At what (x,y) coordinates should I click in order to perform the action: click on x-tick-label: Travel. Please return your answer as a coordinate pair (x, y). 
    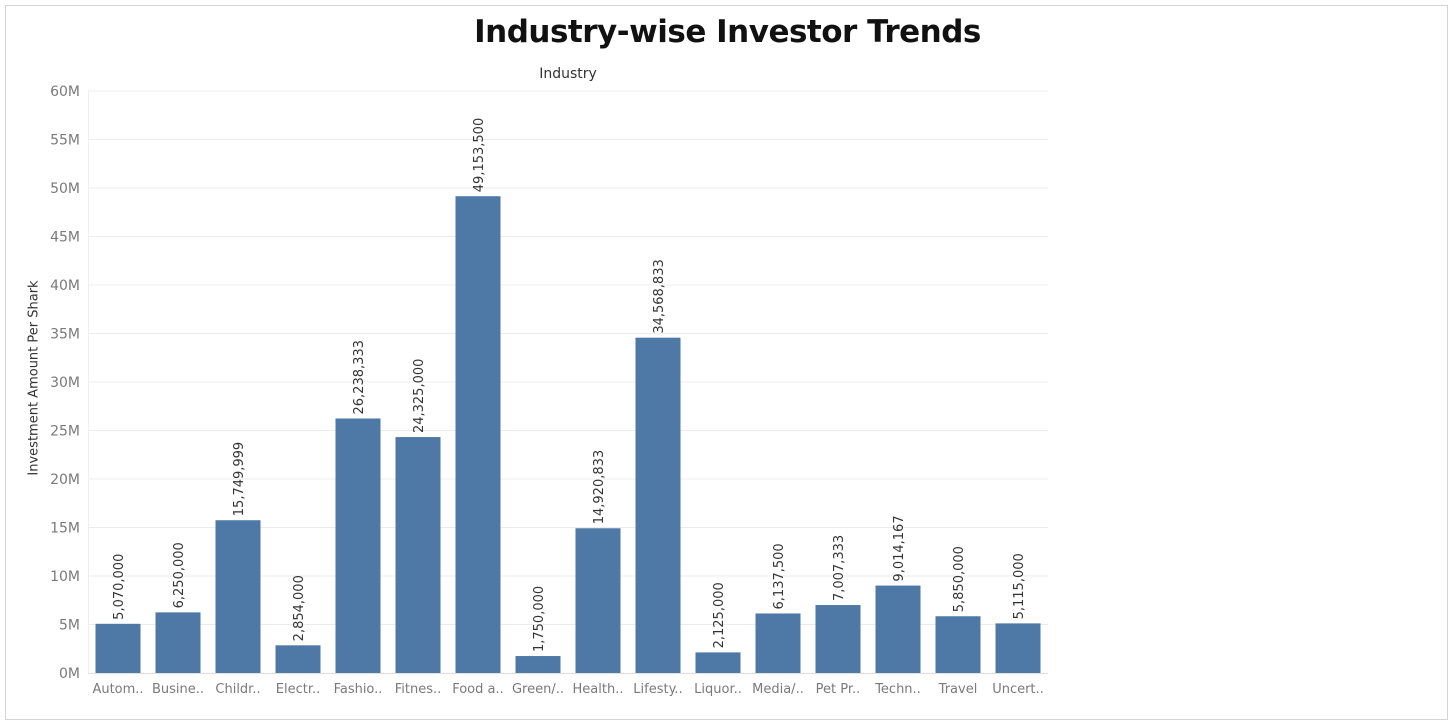
    Looking at the image, I should click on (958, 689).